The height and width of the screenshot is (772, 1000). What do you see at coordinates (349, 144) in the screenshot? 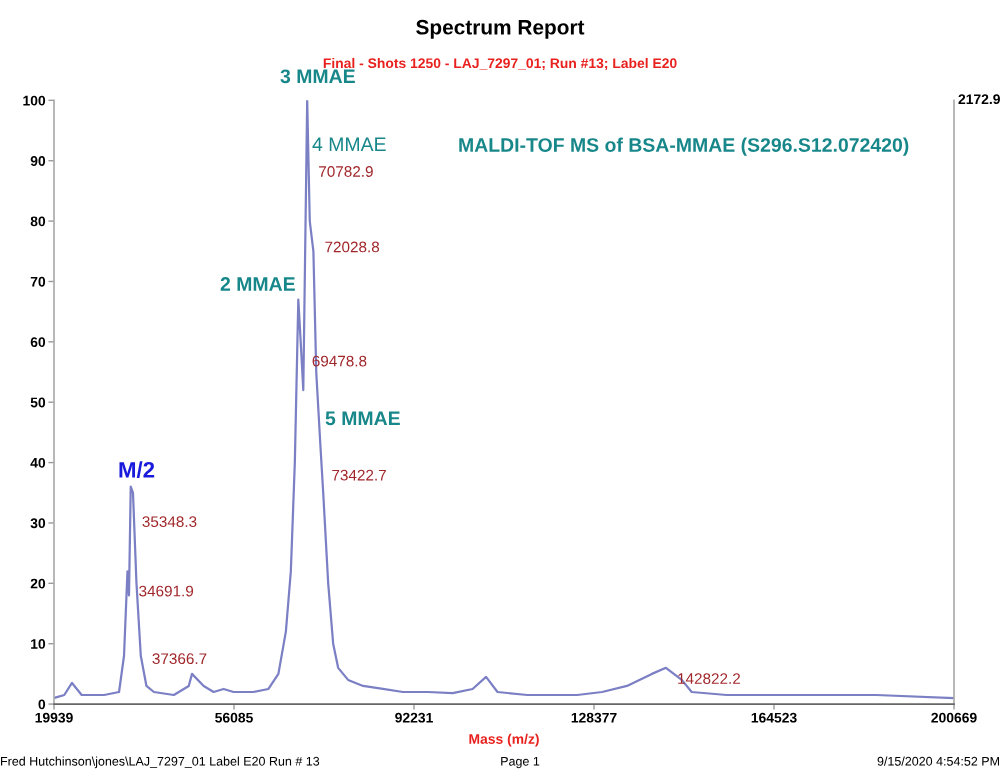
I see `annotation: 4 MMAE` at bounding box center [349, 144].